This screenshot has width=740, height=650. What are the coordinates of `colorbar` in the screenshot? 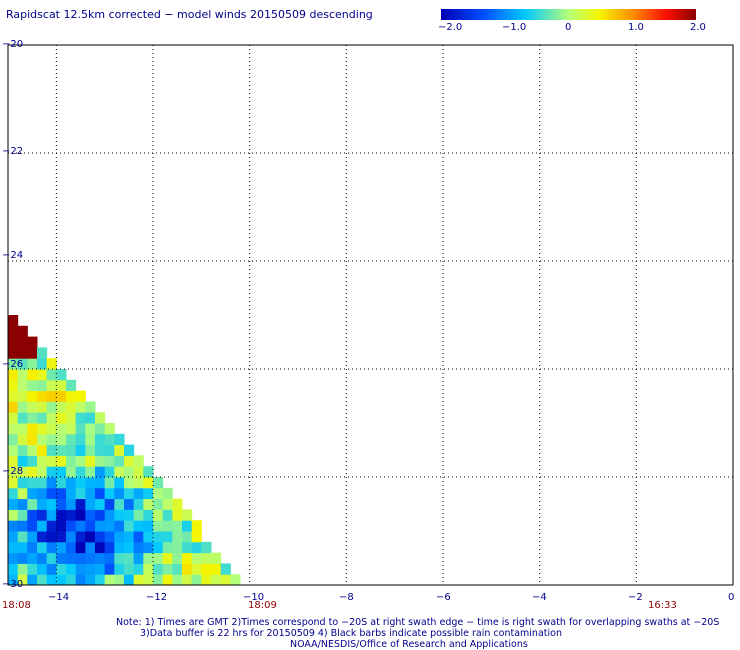 It's located at (568, 14).